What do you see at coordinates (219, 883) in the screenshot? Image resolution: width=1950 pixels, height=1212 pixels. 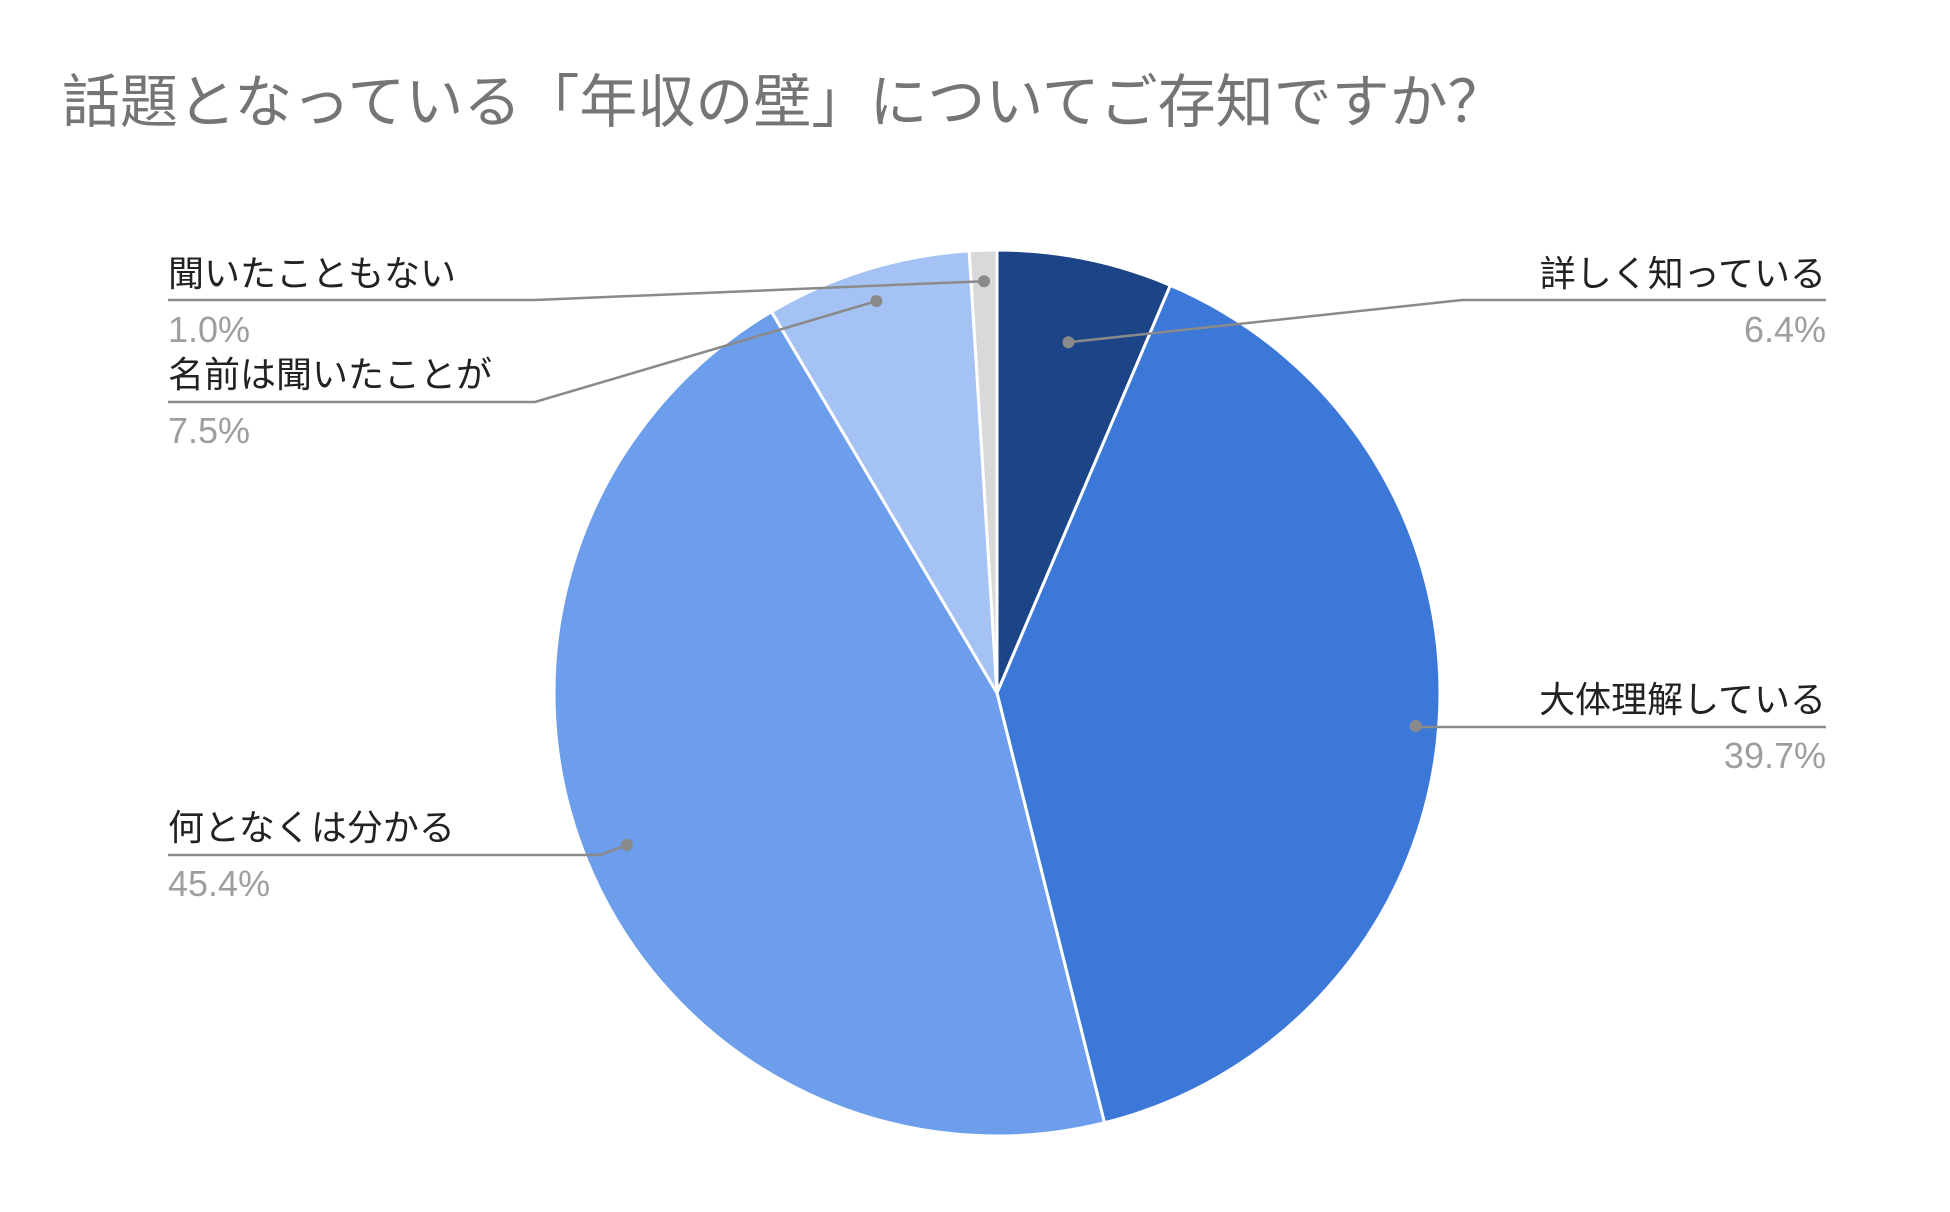 I see `slice-percent-label: 45.4%` at bounding box center [219, 883].